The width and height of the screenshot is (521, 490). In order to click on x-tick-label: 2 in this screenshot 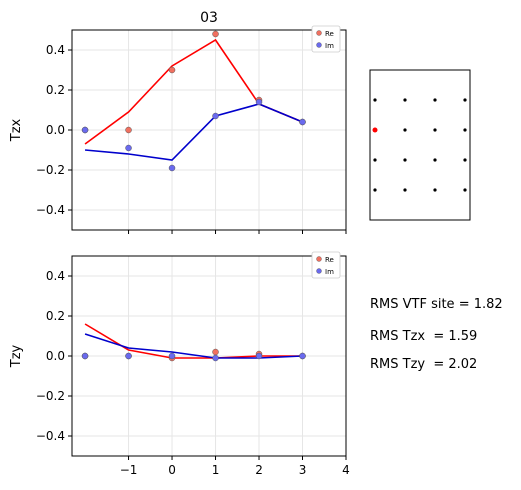, I will do `click(259, 470)`.